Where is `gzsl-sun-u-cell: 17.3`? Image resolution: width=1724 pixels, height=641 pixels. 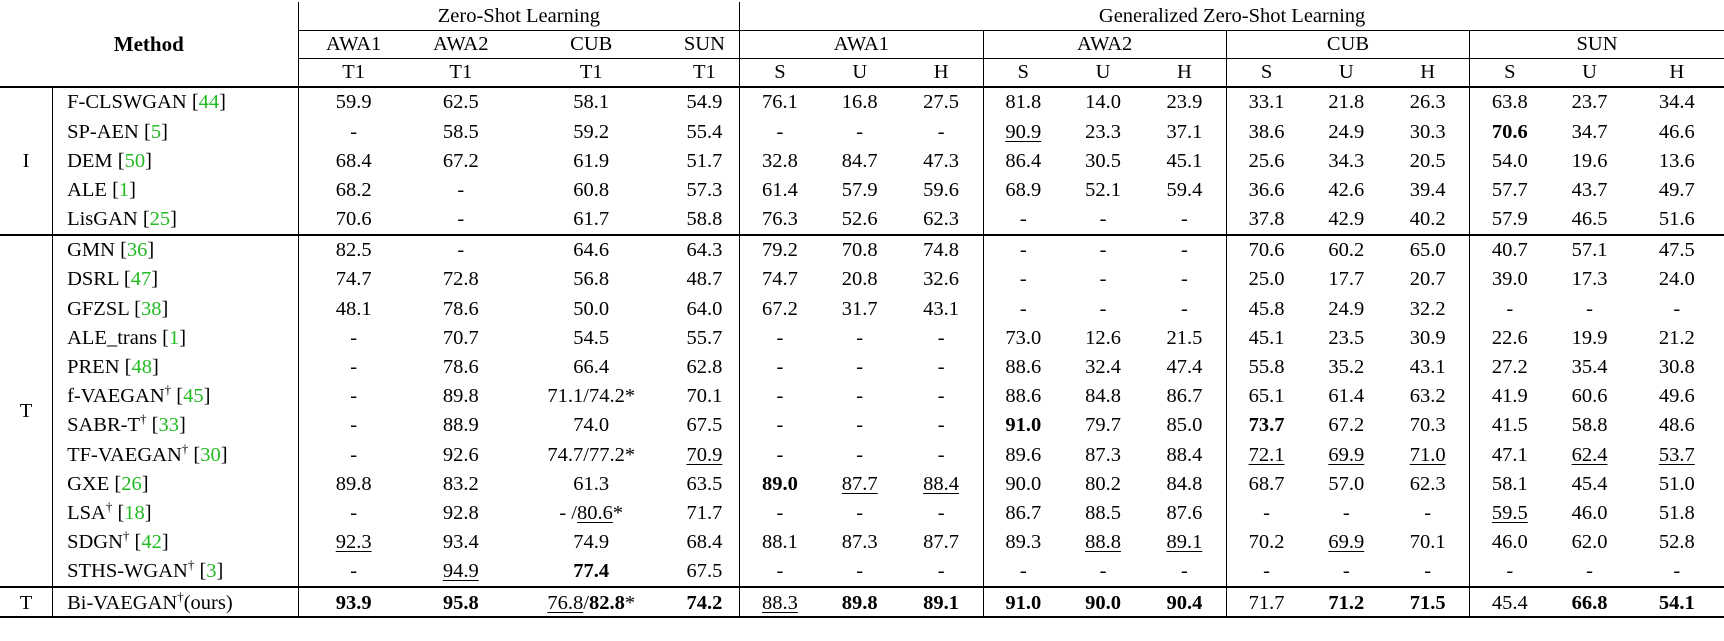 gzsl-sun-u-cell: 17.3 is located at coordinates (1589, 279).